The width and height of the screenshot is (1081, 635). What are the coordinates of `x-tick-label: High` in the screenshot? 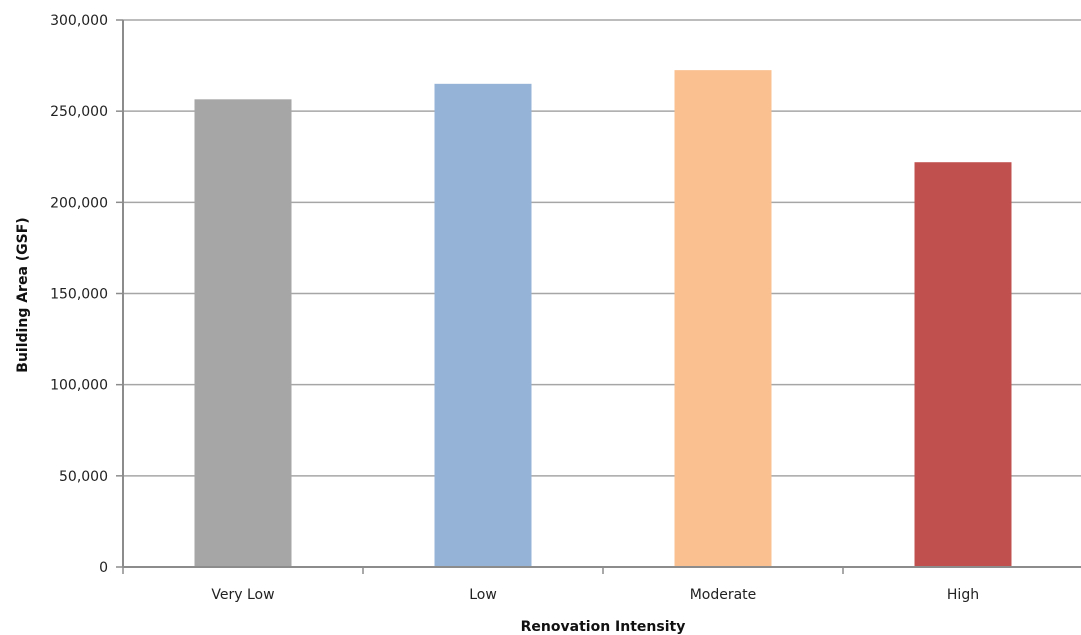 It's located at (963, 595).